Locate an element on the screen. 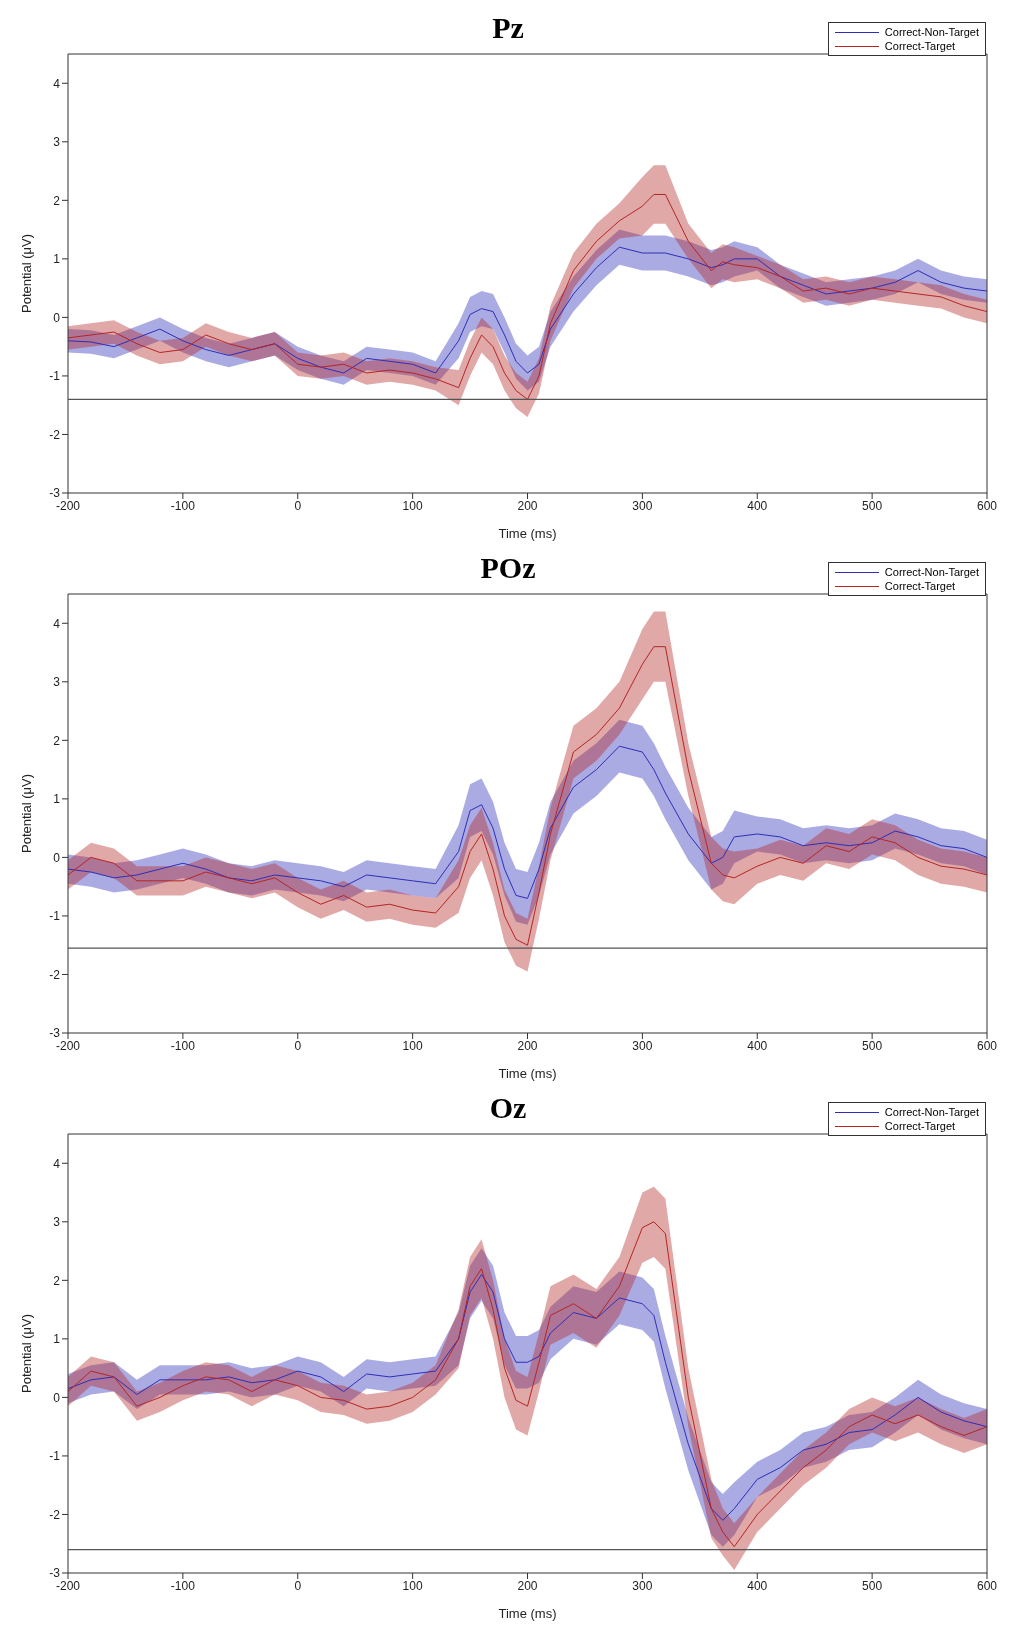 The height and width of the screenshot is (1637, 1021). chart-title: POz is located at coordinates (508, 567).